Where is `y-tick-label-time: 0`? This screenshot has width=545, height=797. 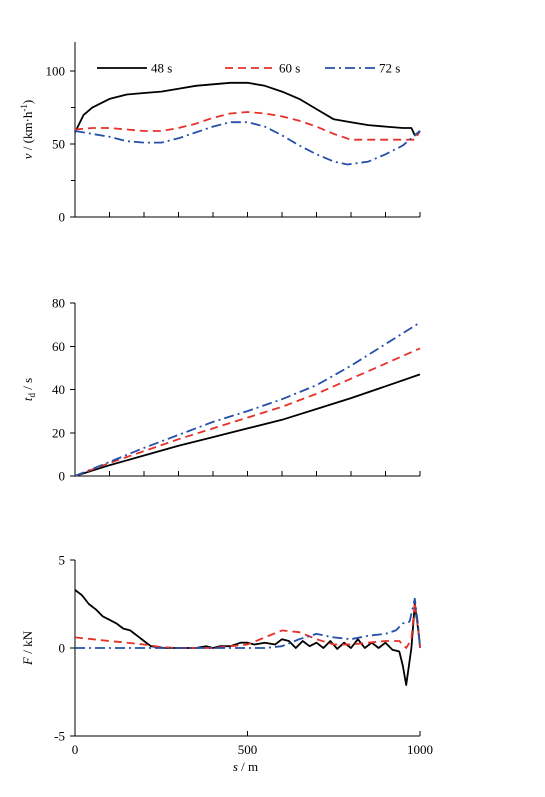
y-tick-label-time: 0 is located at coordinates (62, 476).